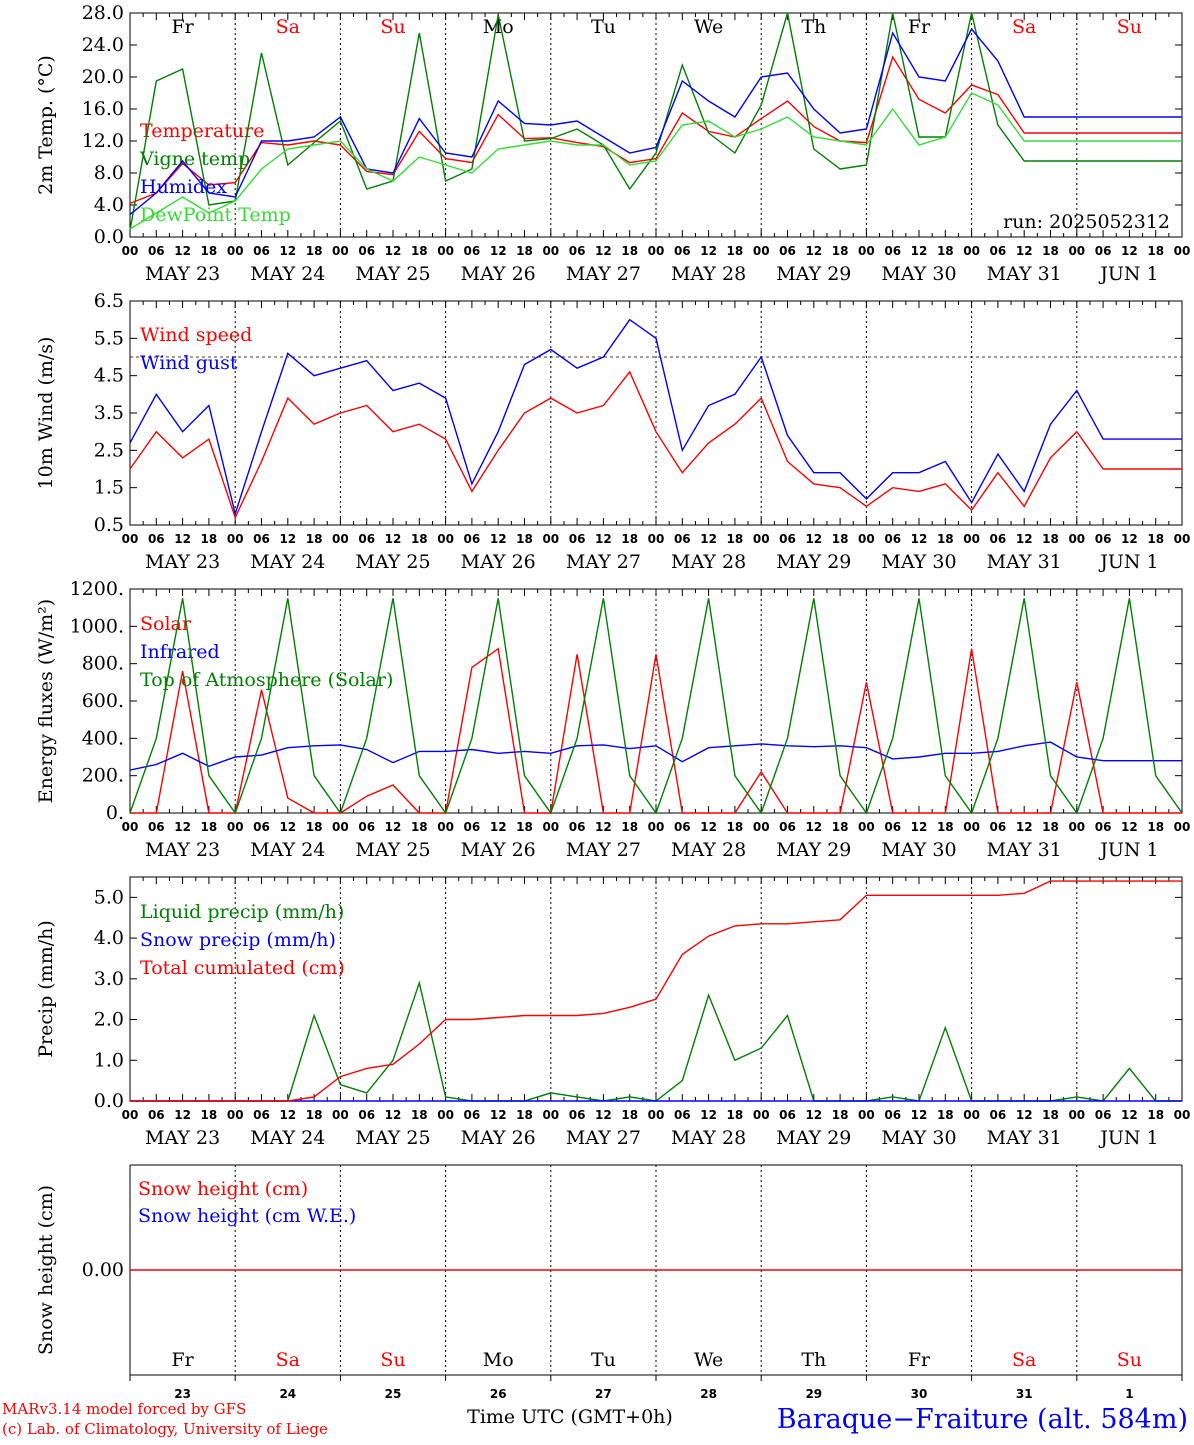  What do you see at coordinates (603, 562) in the screenshot?
I see `date-label: MAY 27` at bounding box center [603, 562].